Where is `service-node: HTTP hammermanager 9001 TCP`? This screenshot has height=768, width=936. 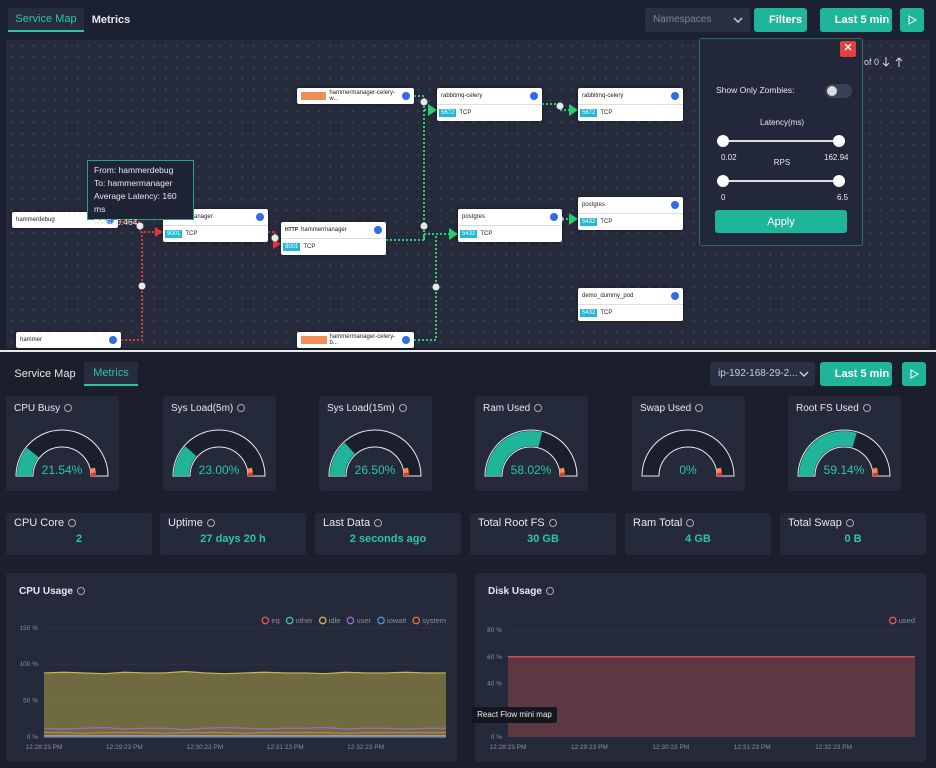 service-node: HTTP hammermanager 9001 TCP is located at coordinates (333, 238).